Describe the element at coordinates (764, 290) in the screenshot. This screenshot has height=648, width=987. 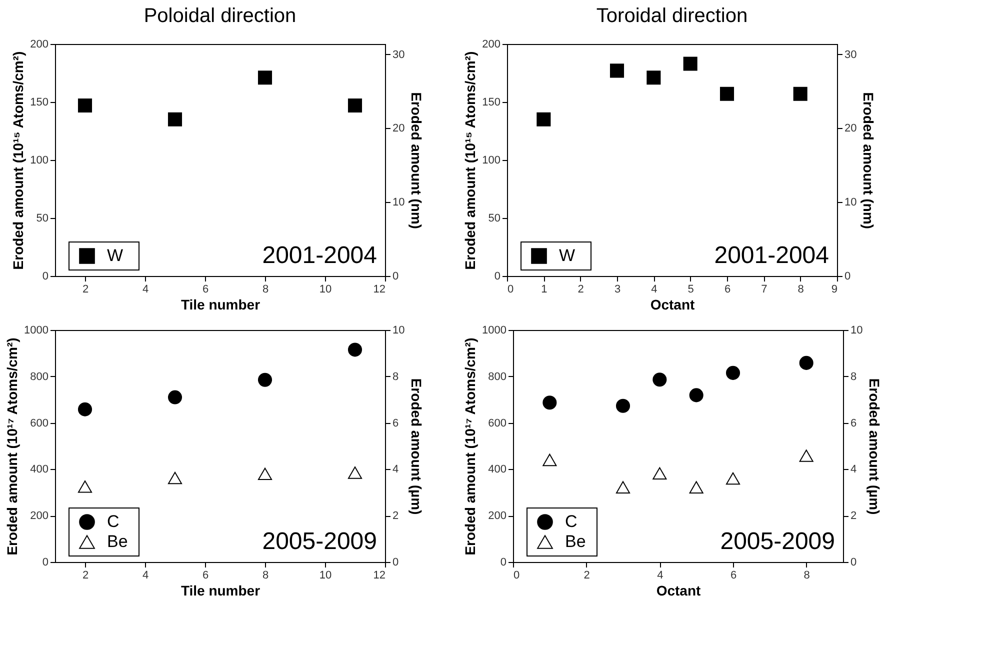
I see `x-tick-label: 7` at that location.